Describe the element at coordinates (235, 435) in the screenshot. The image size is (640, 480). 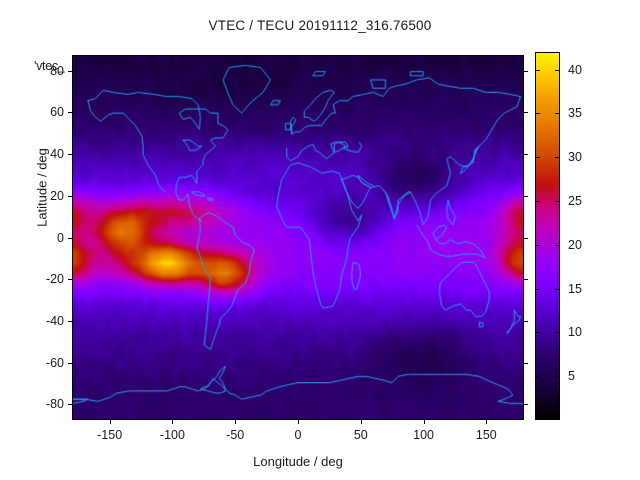
I see `x-tick-label: -50` at that location.